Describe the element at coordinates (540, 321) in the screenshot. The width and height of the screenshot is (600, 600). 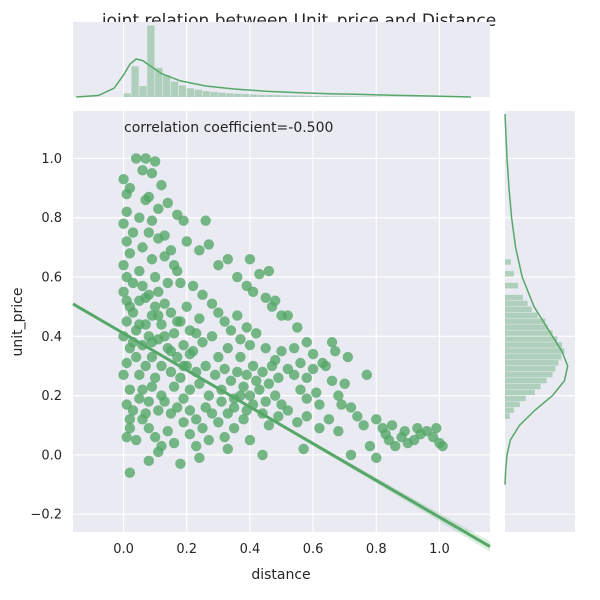
I see `right-marginal-background` at that location.